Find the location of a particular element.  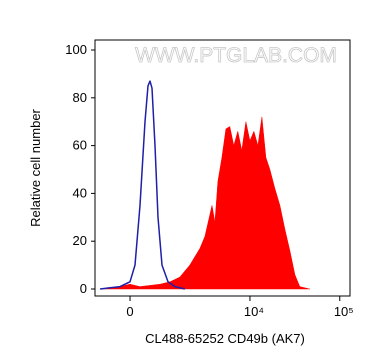

y-tick-label: 60 is located at coordinates (80, 145).